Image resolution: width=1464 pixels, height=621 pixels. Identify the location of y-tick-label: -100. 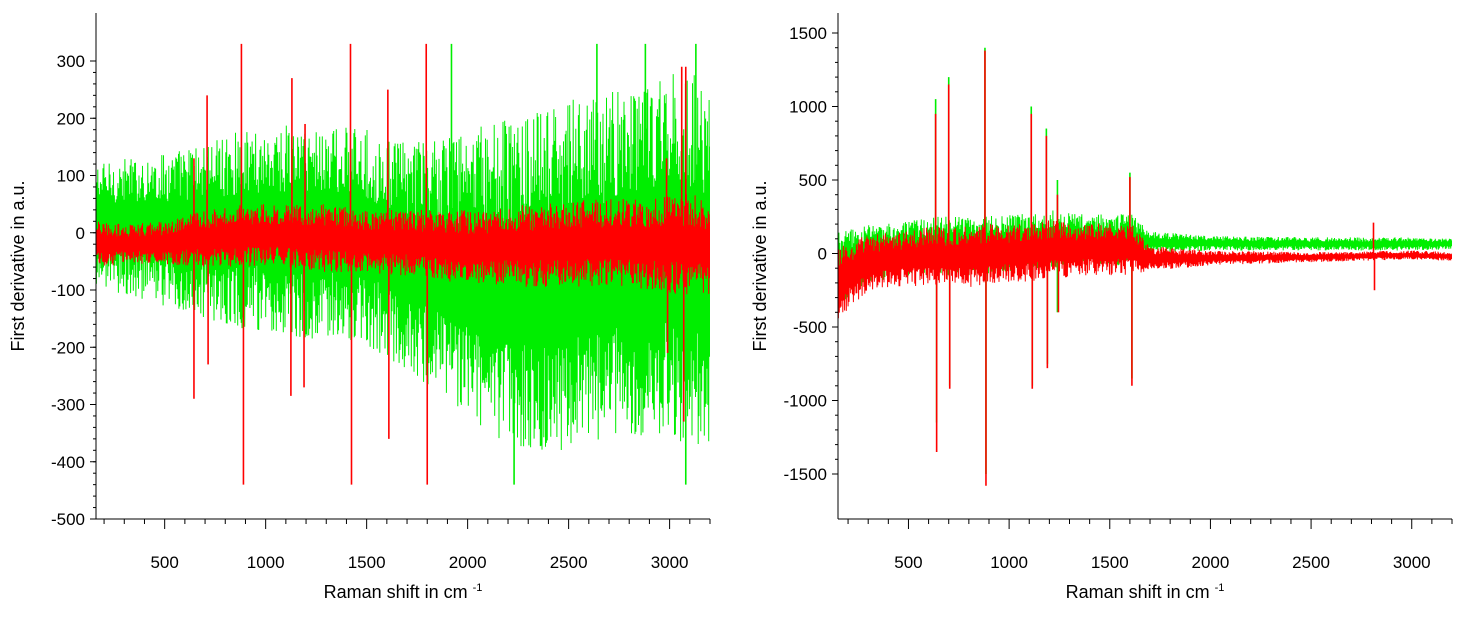
(68, 290).